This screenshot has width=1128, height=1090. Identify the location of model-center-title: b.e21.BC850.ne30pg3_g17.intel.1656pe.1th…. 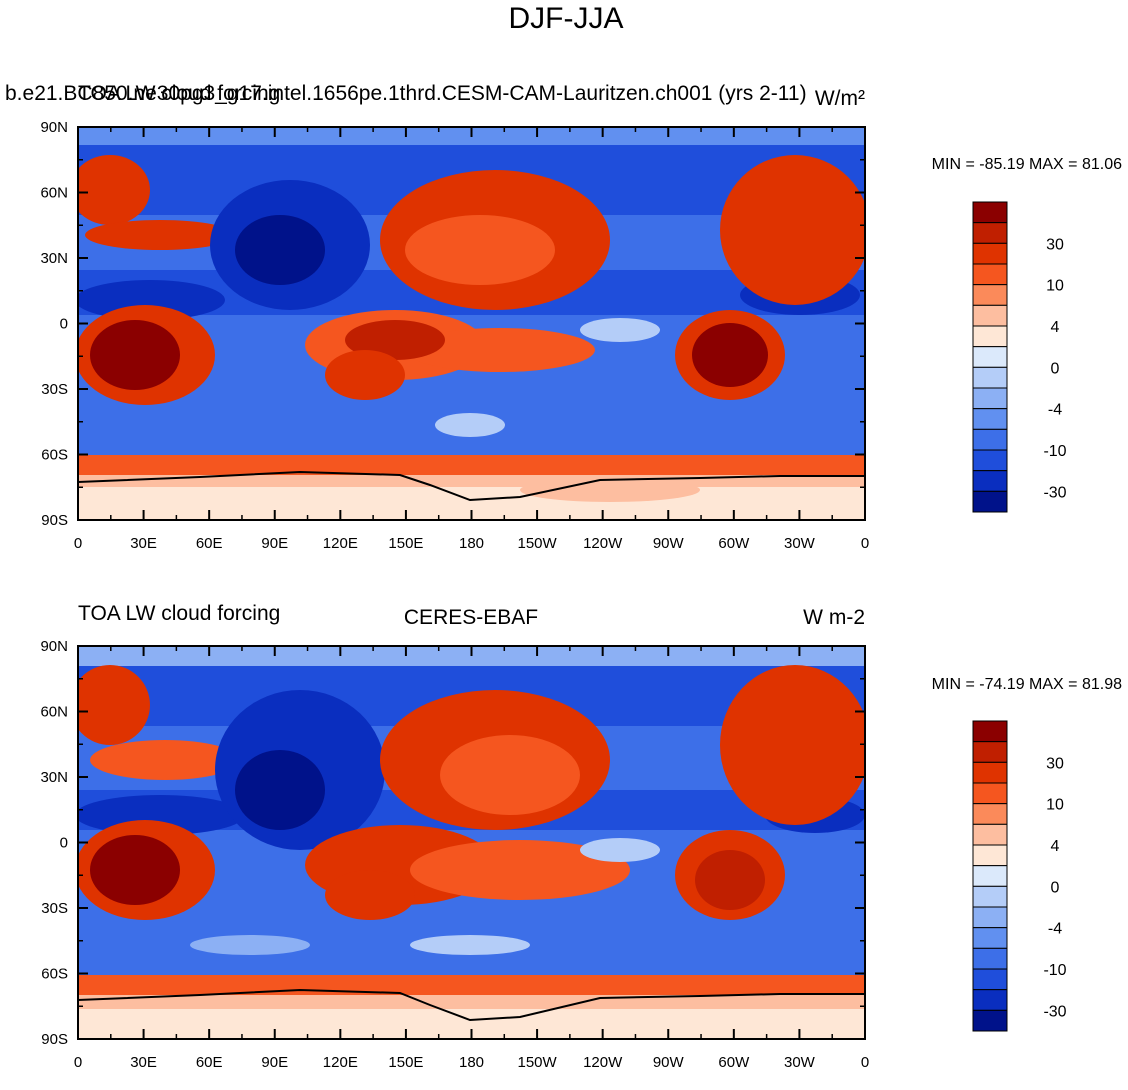
(406, 93).